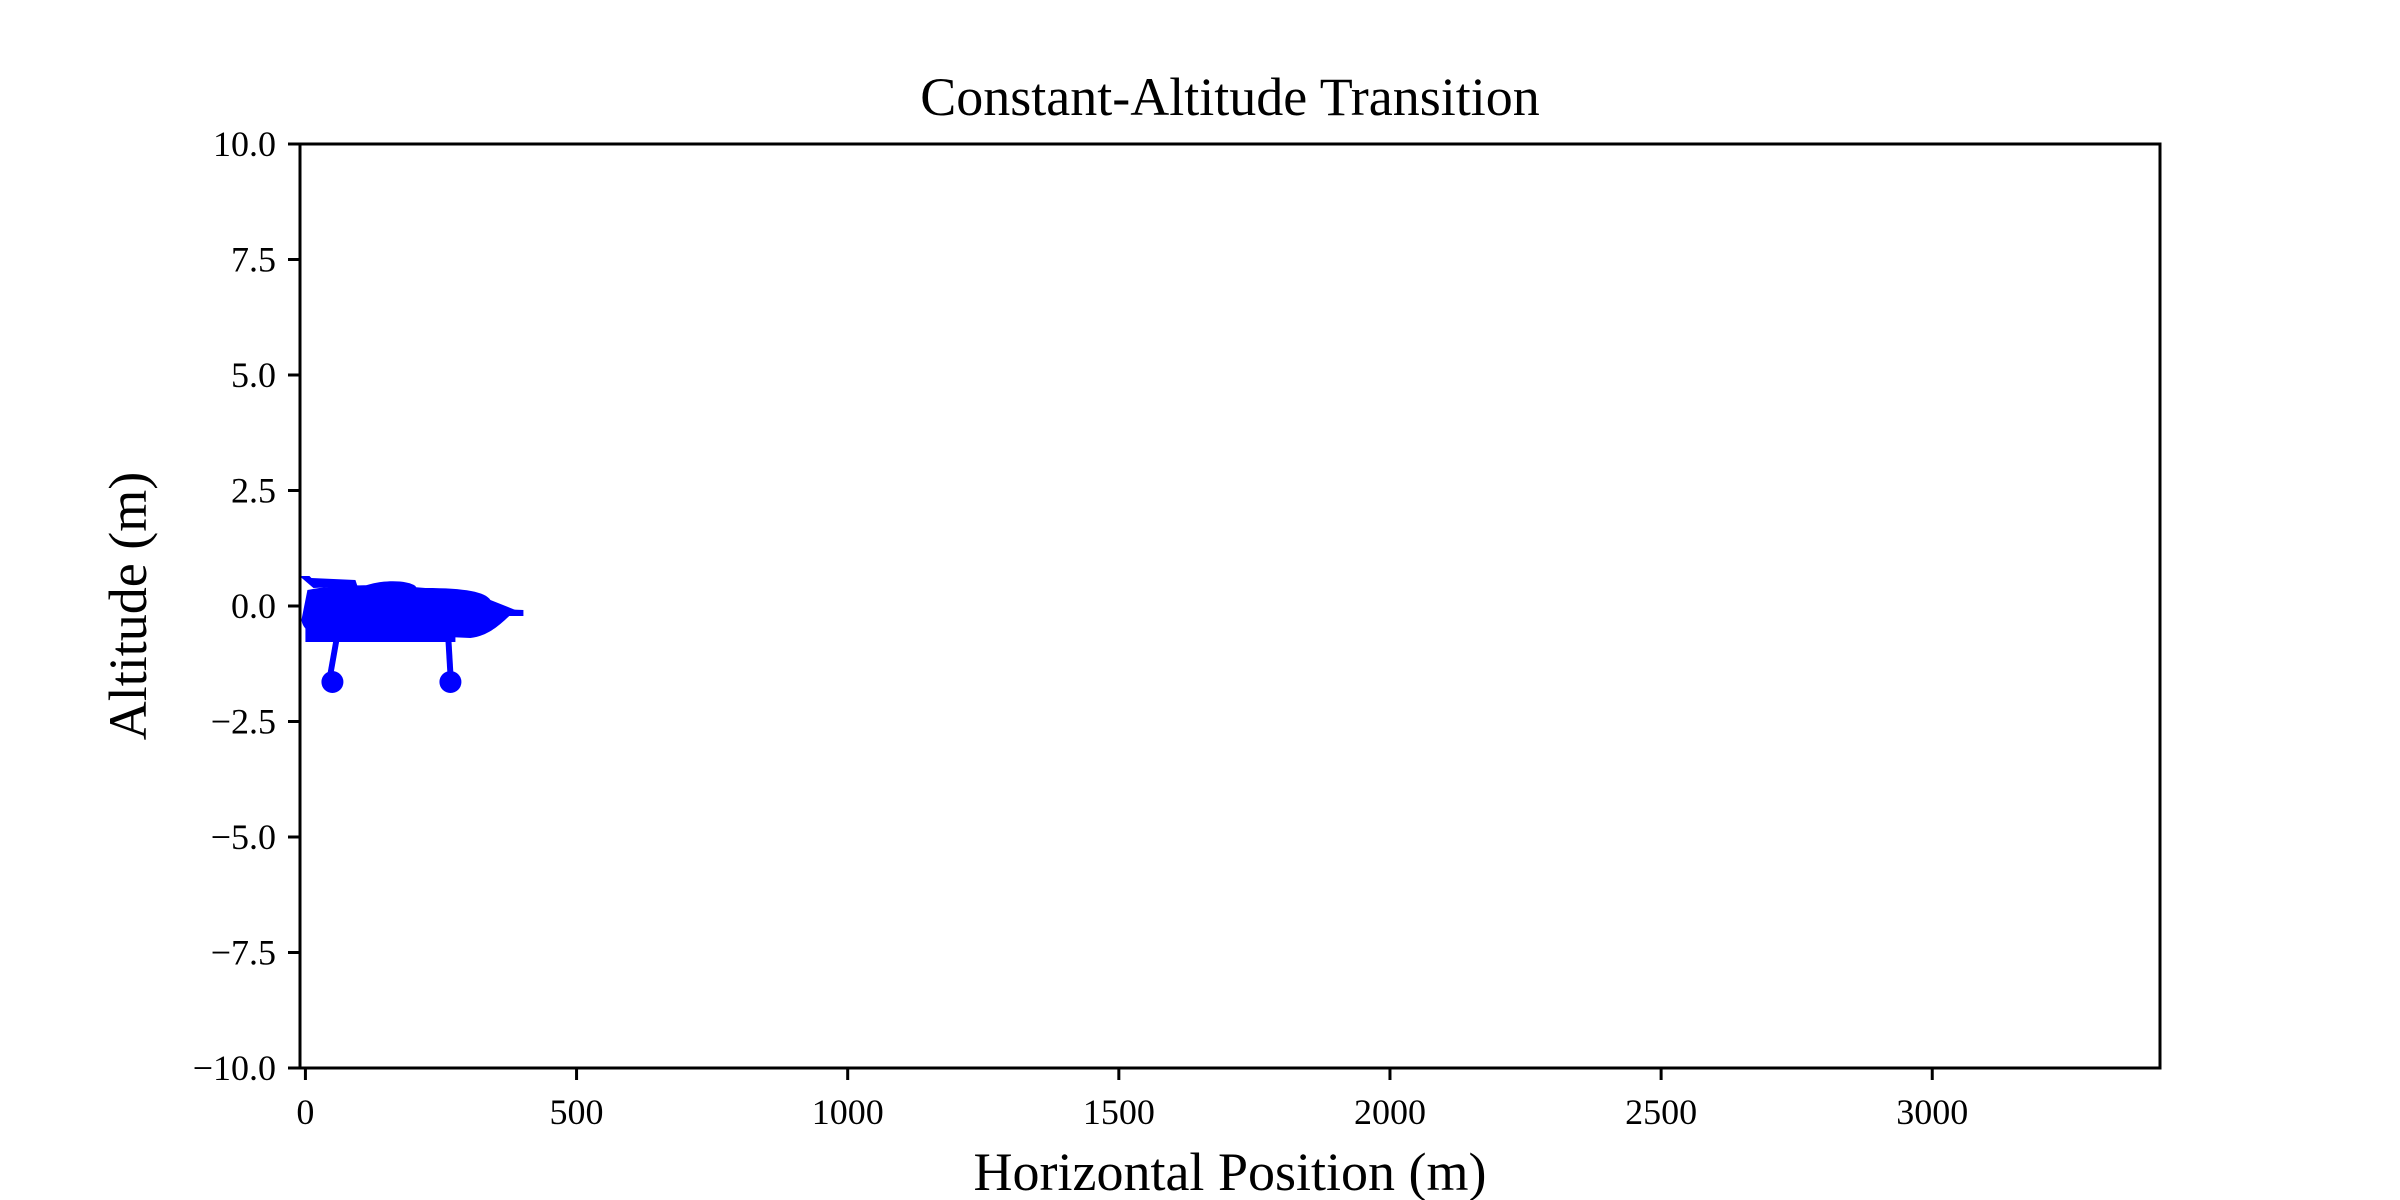 Image resolution: width=2400 pixels, height=1200 pixels. Describe the element at coordinates (243, 837) in the screenshot. I see `y-tick-label: −5.0` at that location.